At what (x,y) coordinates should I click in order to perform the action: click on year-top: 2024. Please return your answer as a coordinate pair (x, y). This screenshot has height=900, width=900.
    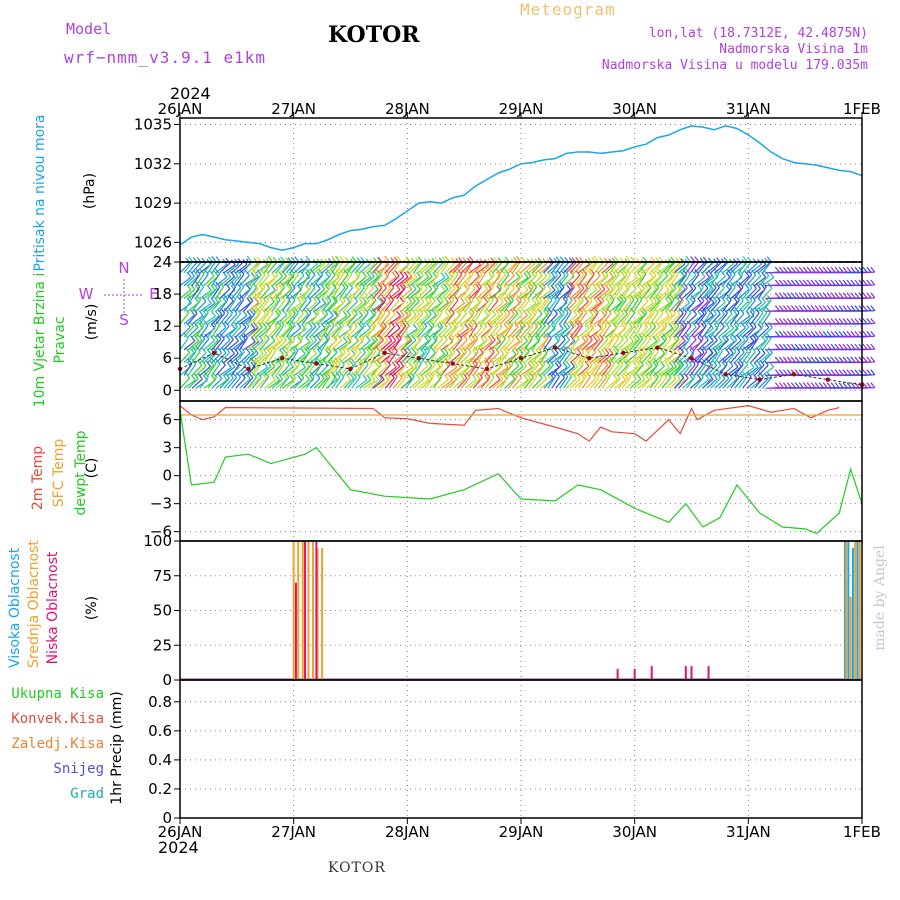
    Looking at the image, I should click on (190, 93).